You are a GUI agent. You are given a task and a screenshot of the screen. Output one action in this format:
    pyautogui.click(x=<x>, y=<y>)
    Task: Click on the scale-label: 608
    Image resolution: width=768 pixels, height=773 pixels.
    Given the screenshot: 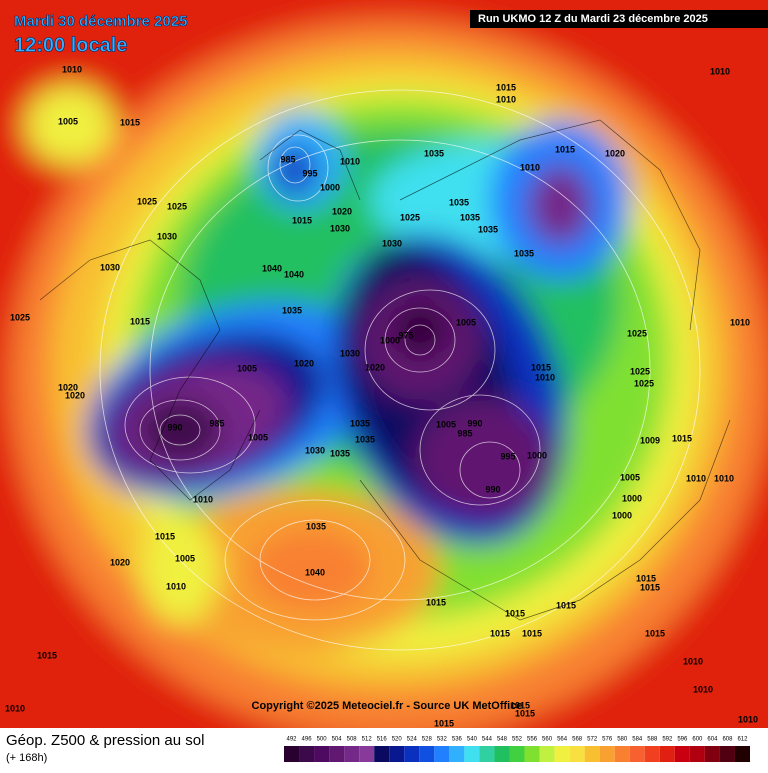 What is the action you would take?
    pyautogui.click(x=727, y=740)
    